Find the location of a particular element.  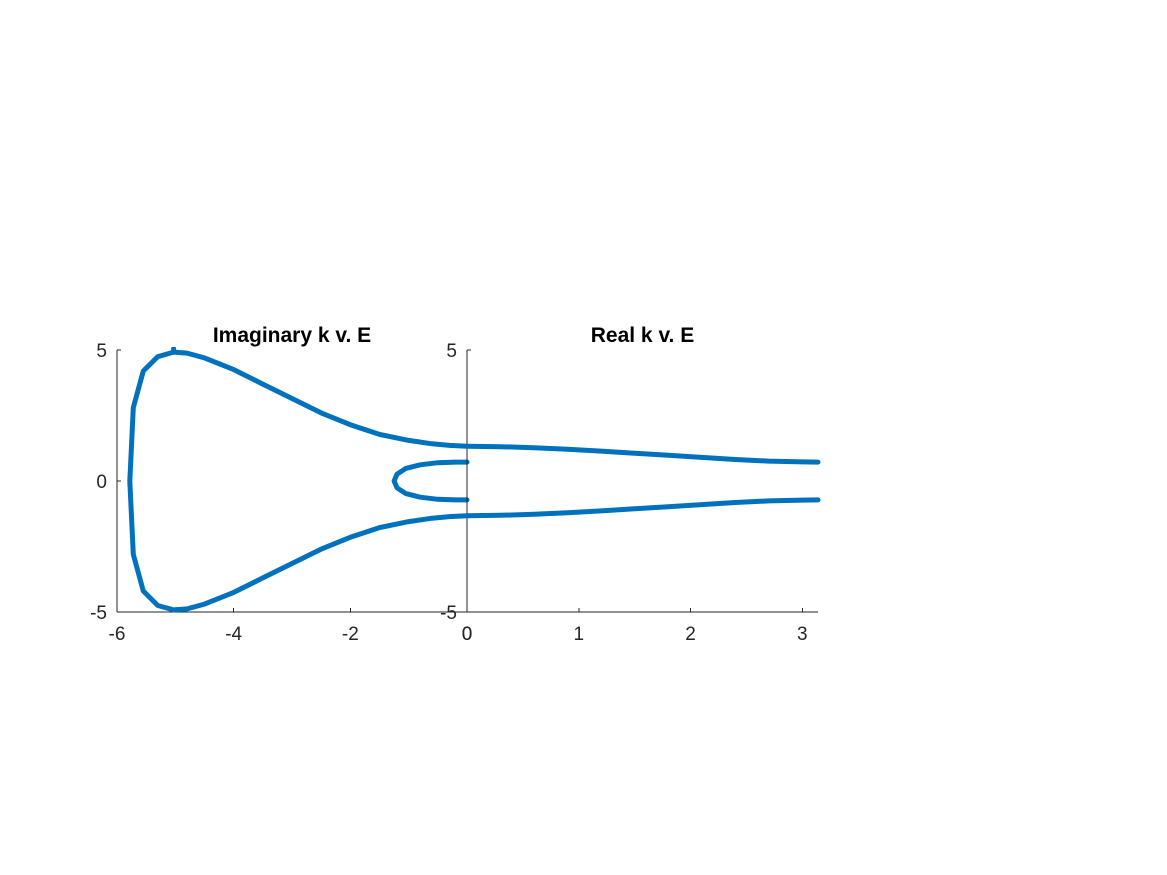

imag-x-tick-label: -6 is located at coordinates (117, 634).